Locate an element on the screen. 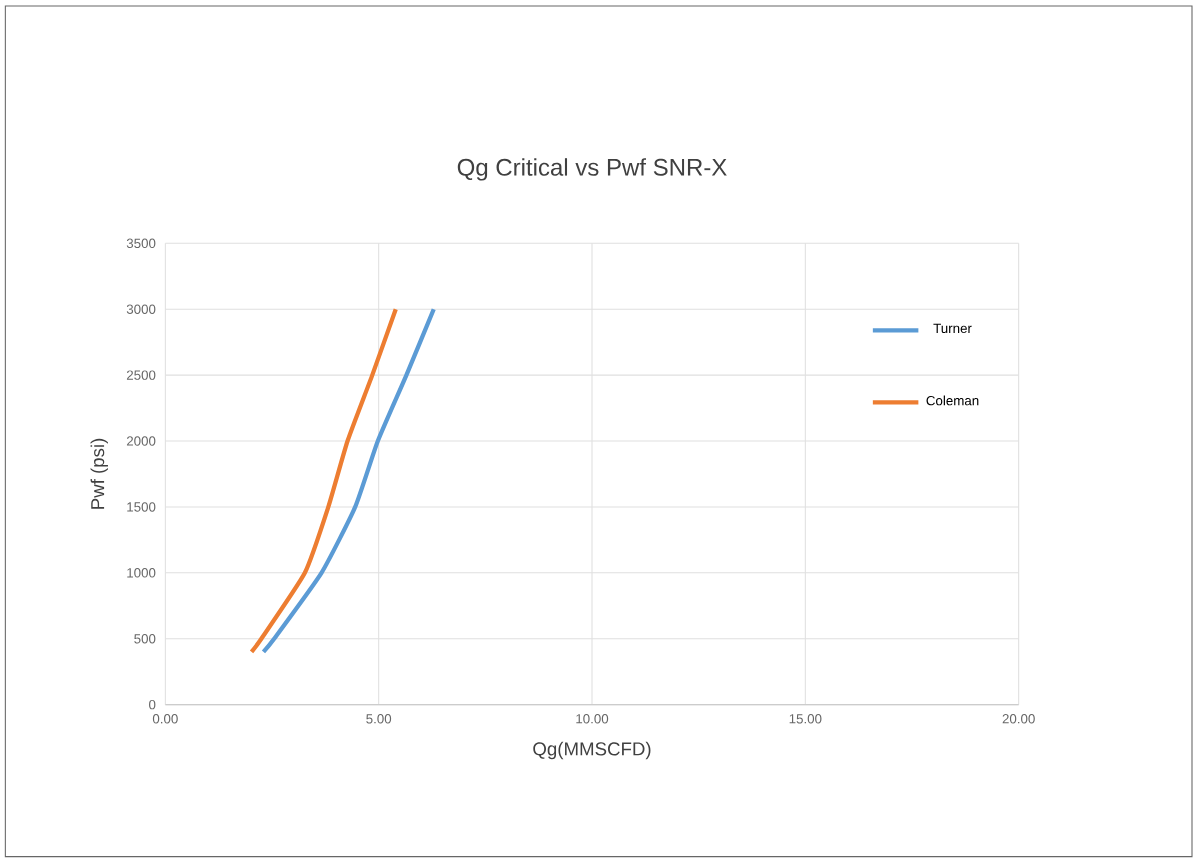 Image resolution: width=1198 pixels, height=862 pixels. y-axis-title: Pwf (psi) is located at coordinates (99, 473).